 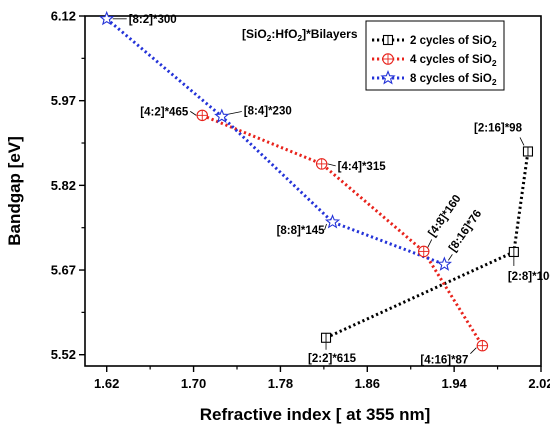 What do you see at coordinates (498, 128) in the screenshot?
I see `data-label: [2:16]*98` at bounding box center [498, 128].